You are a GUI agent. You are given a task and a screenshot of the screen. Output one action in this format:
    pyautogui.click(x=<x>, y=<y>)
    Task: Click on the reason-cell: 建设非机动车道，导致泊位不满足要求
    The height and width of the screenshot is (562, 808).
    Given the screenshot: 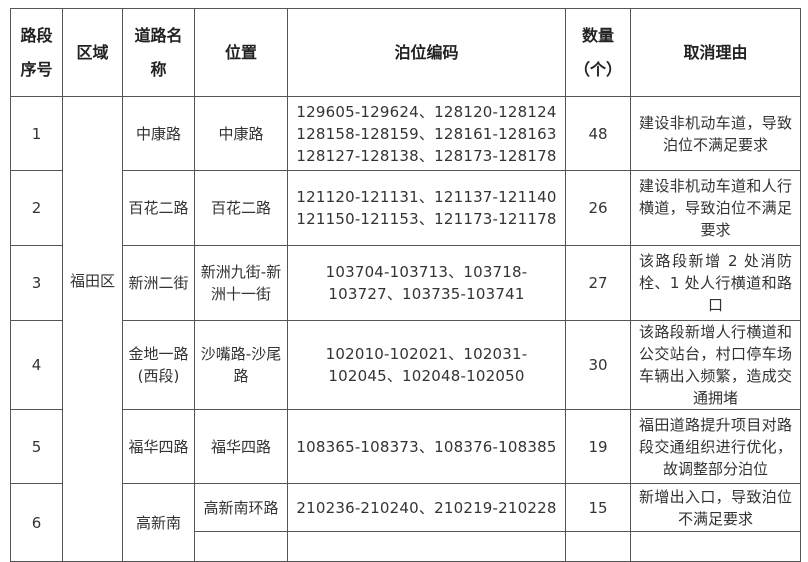 What is the action you would take?
    pyautogui.click(x=715, y=133)
    